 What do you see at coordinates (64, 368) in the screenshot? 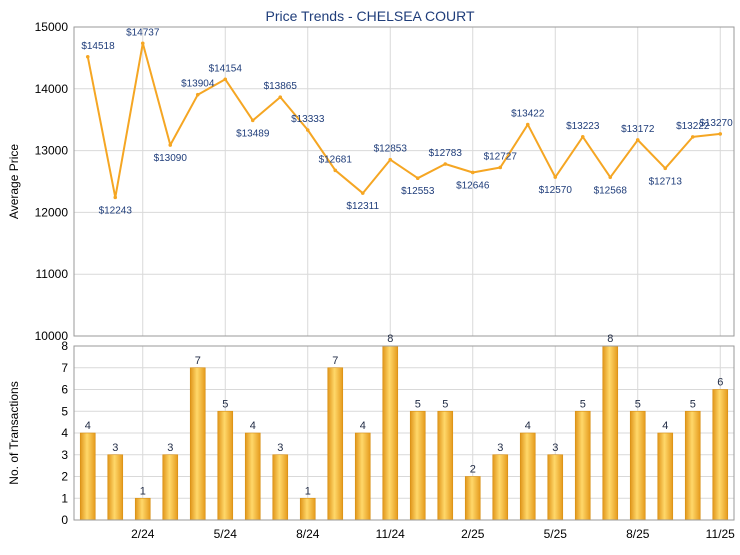
I see `transactions-y-tick-label: 7` at bounding box center [64, 368].